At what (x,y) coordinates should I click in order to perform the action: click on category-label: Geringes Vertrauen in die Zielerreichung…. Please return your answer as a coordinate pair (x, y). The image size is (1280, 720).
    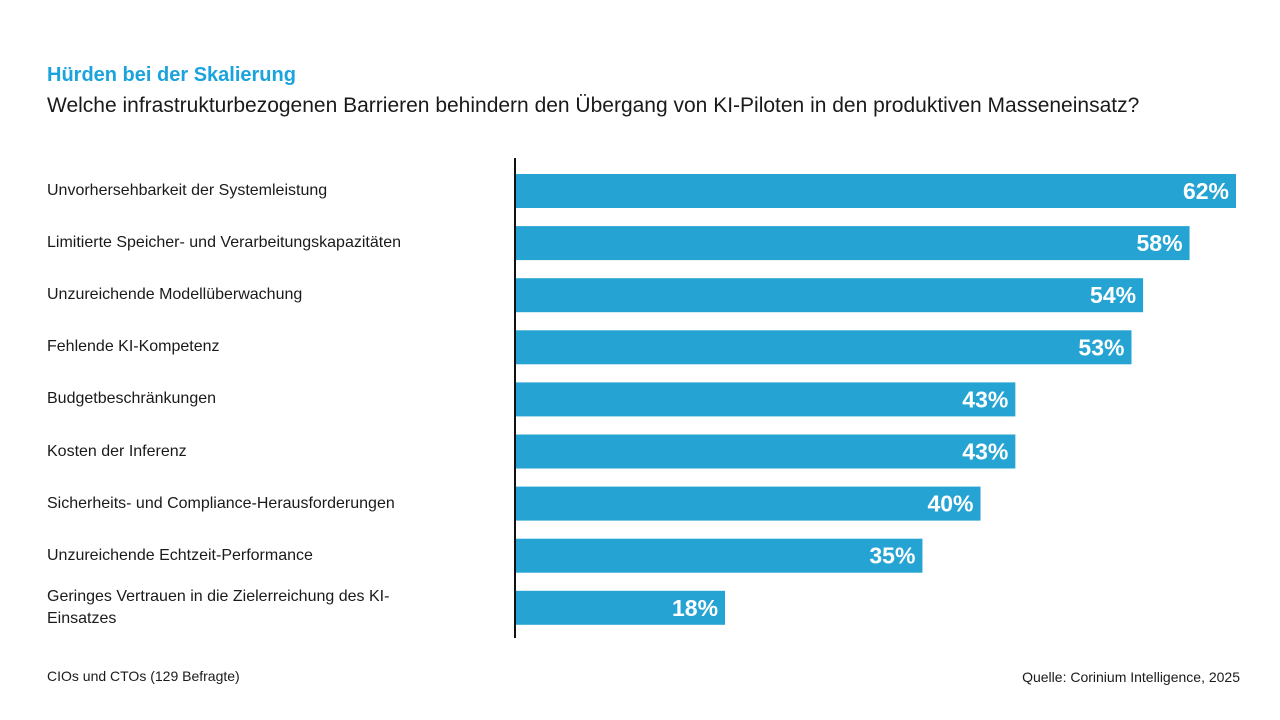
    Looking at the image, I should click on (218, 607).